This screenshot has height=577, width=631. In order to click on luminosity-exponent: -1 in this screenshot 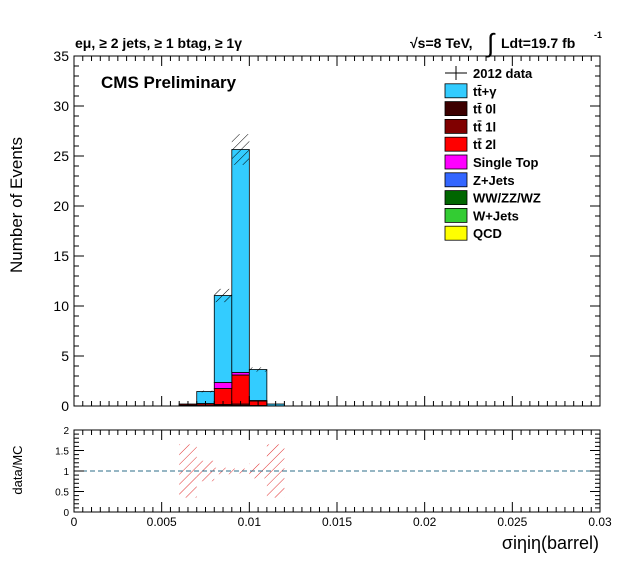, I will do `click(598, 35)`.